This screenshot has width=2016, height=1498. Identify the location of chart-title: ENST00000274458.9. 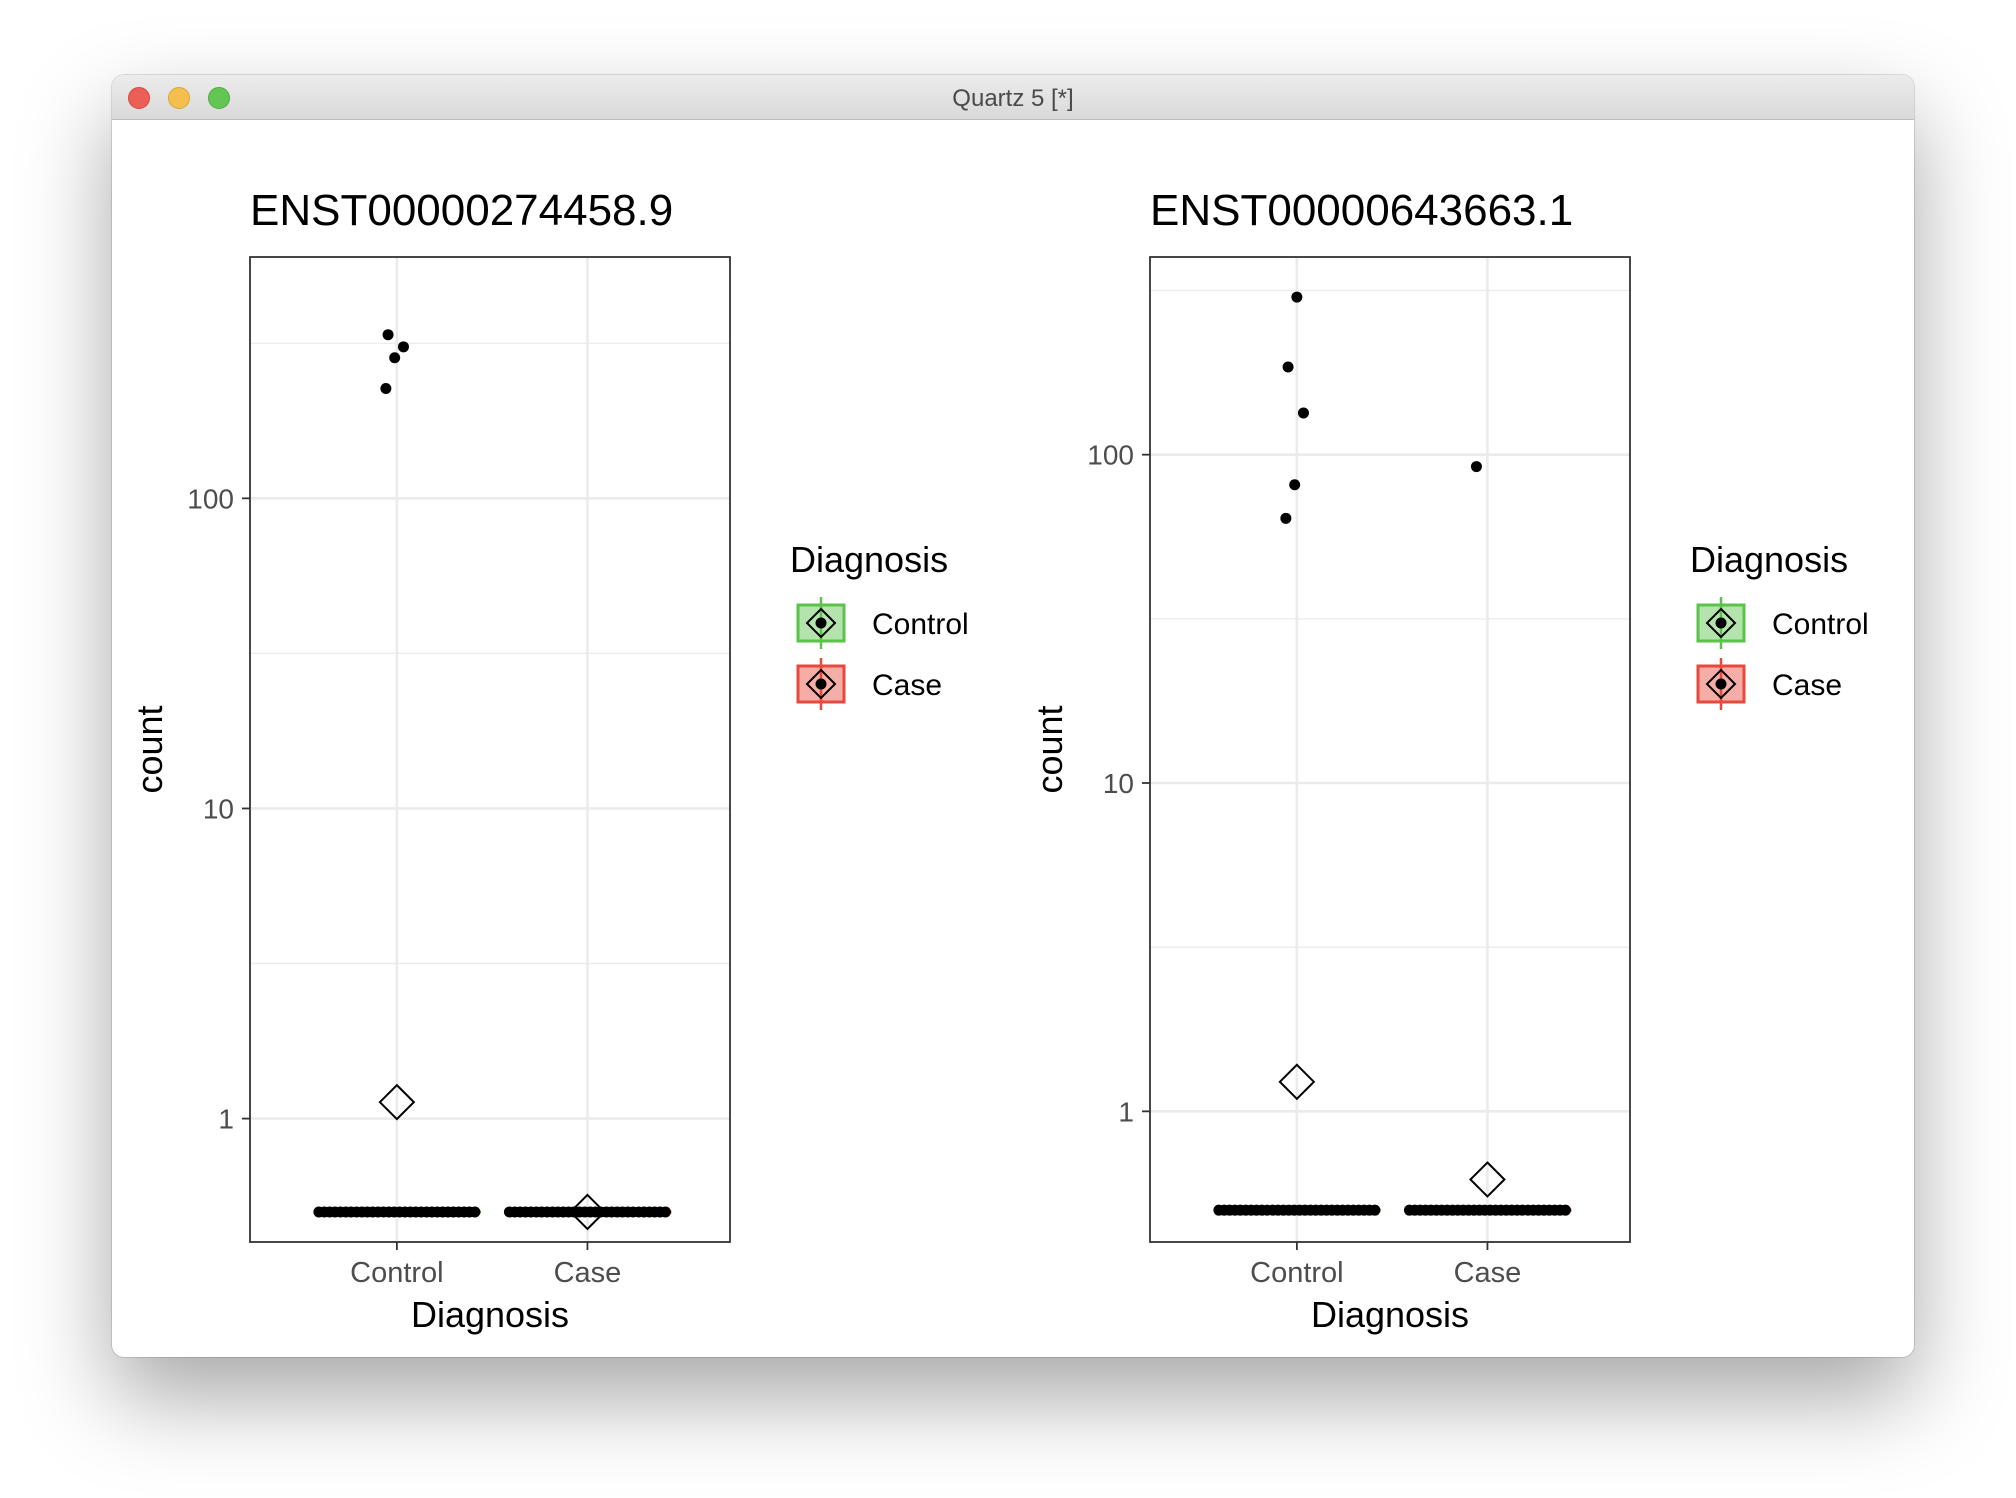
(461, 210).